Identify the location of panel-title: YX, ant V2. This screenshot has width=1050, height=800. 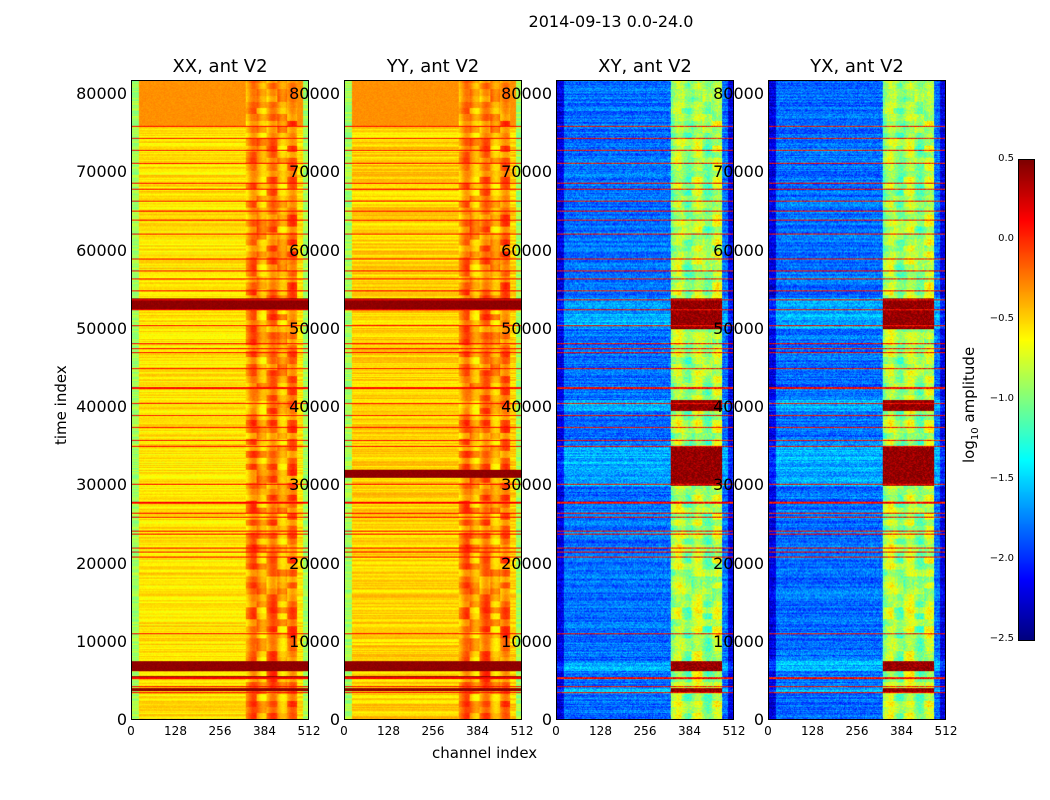
(857, 66).